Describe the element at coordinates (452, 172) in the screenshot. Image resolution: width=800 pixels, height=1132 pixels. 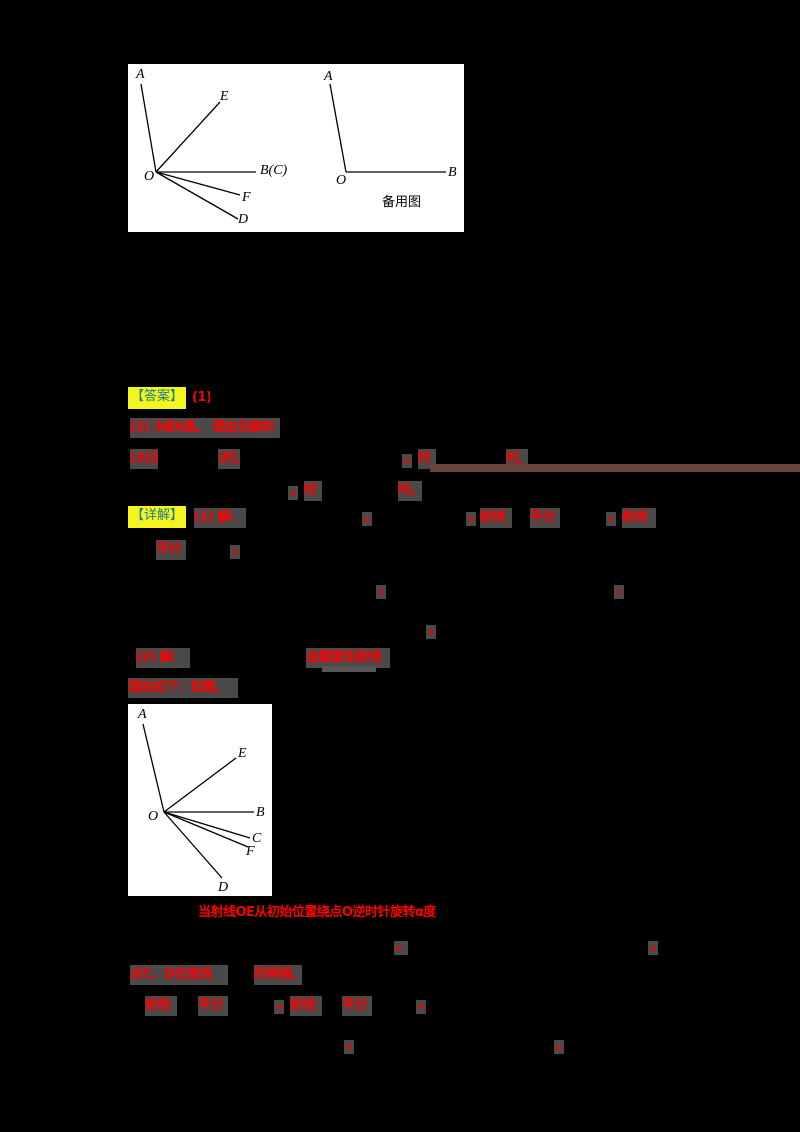
I see `backup-label-b: B` at that location.